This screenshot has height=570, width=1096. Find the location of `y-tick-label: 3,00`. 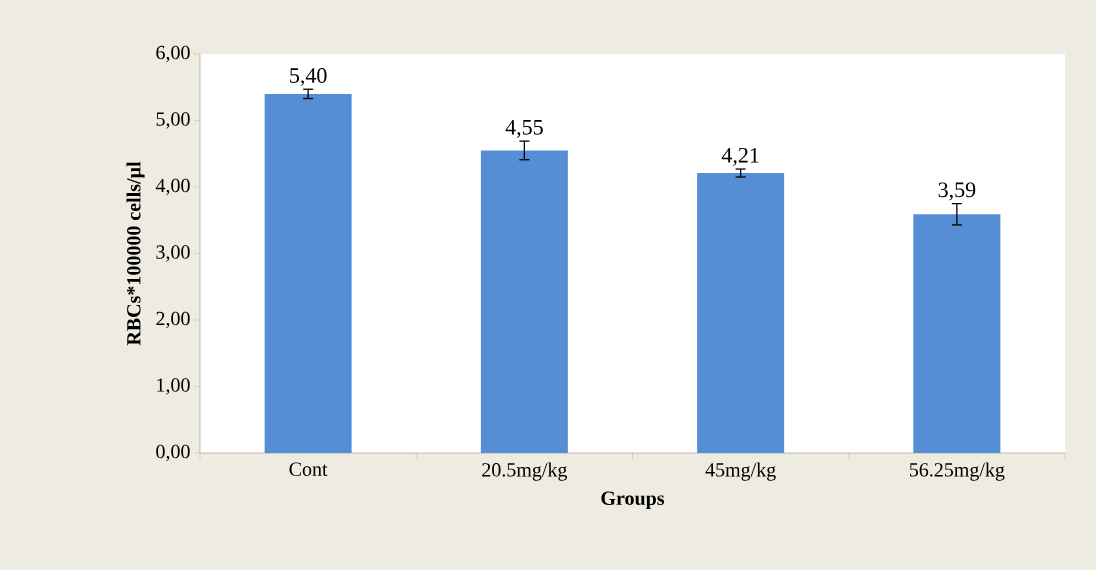

y-tick-label: 3,00 is located at coordinates (173, 253).